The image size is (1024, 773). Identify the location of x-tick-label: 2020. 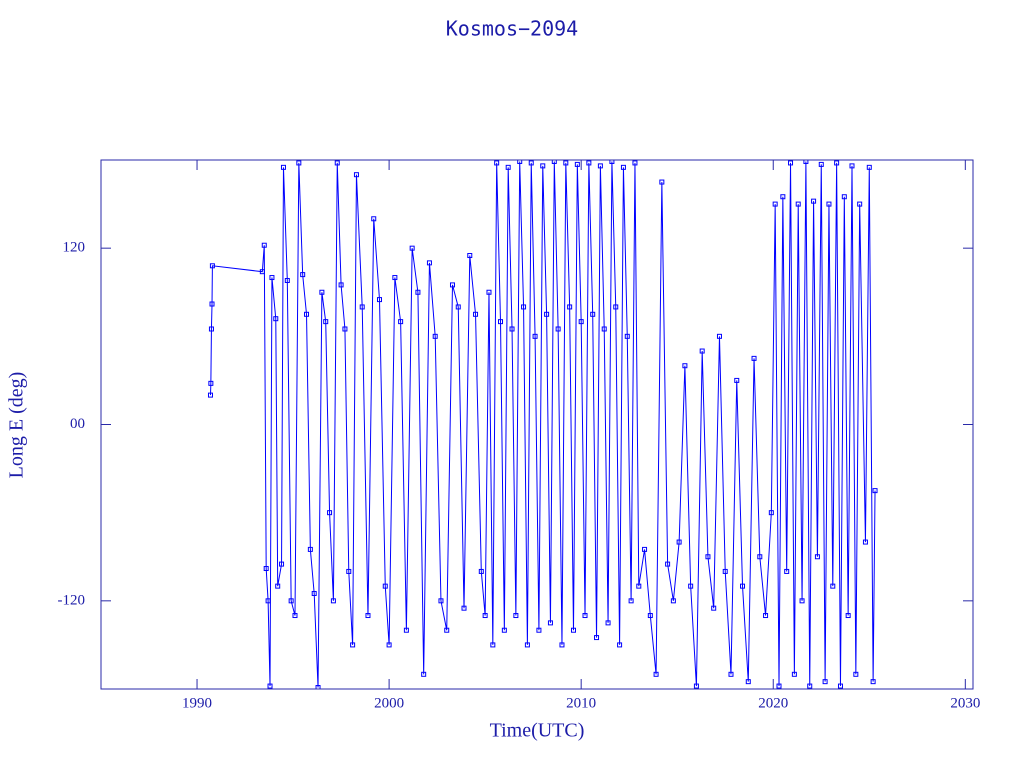
(773, 703).